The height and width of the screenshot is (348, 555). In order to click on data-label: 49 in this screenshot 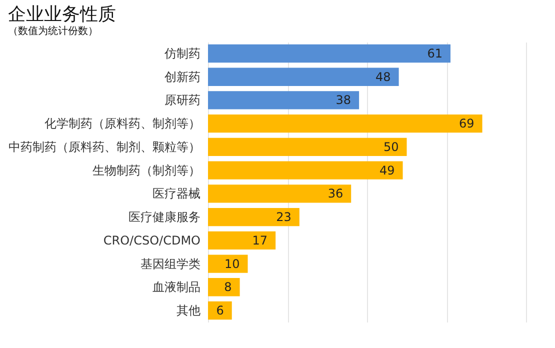, I will do `click(387, 170)`.